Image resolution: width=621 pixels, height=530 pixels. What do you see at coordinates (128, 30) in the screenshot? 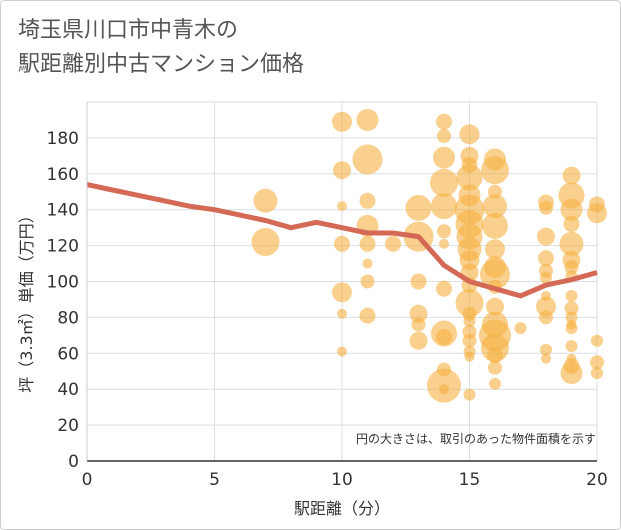
I see `chart-title-line-1: 埼玉県川口市中青木の` at bounding box center [128, 30].